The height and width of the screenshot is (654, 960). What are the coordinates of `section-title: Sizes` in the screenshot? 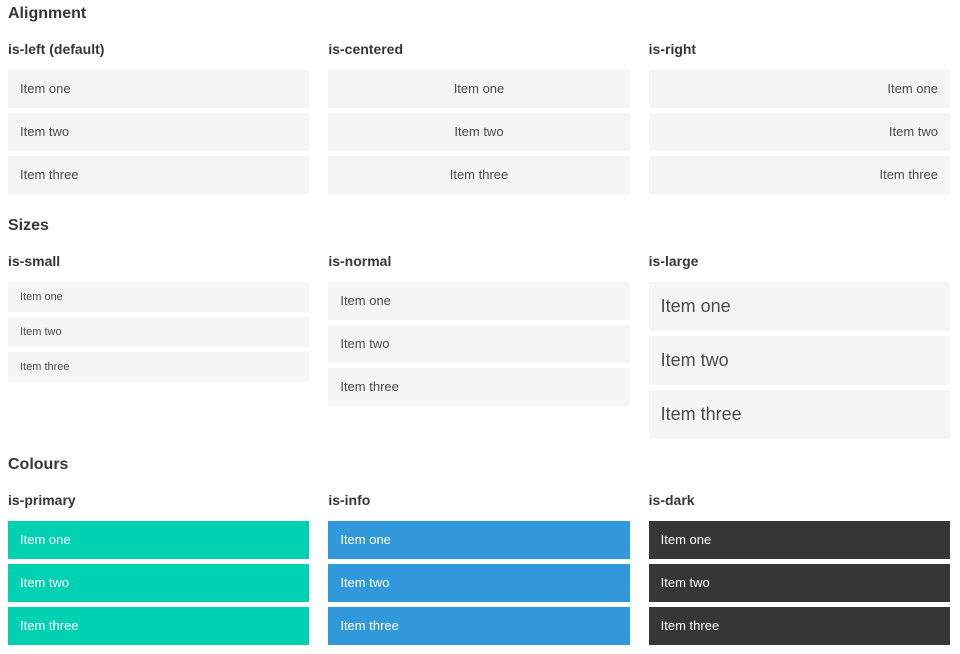 It's located at (28, 225).